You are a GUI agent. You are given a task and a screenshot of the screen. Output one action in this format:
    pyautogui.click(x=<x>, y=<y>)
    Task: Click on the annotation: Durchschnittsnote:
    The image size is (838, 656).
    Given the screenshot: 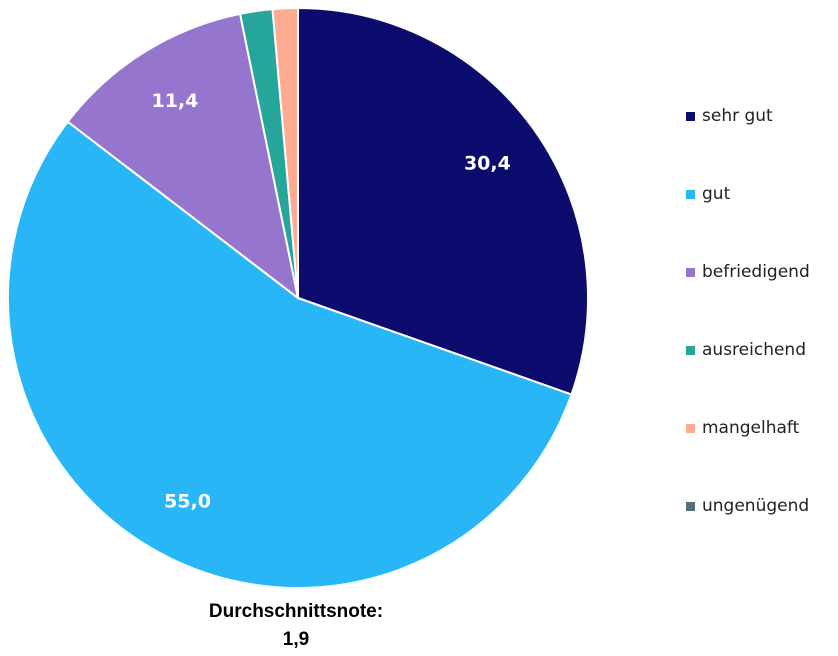 What is the action you would take?
    pyautogui.click(x=296, y=611)
    